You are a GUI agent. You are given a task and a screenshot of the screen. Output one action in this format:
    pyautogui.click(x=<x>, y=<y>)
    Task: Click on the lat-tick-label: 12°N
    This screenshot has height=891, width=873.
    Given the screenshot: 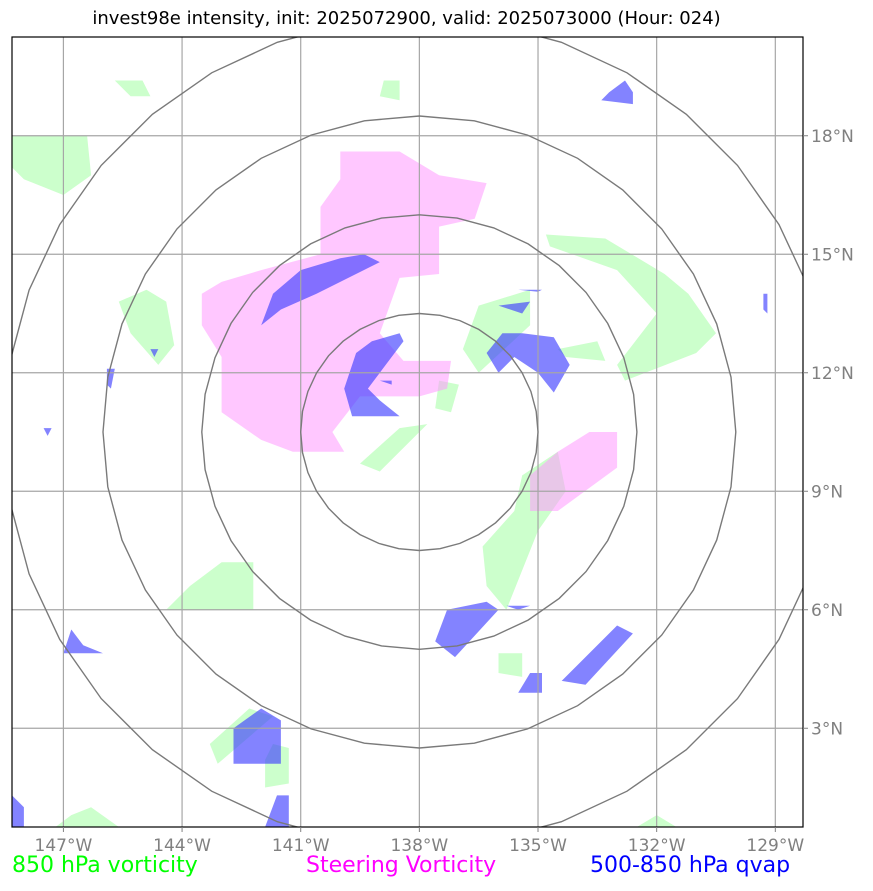 What is the action you would take?
    pyautogui.click(x=832, y=374)
    